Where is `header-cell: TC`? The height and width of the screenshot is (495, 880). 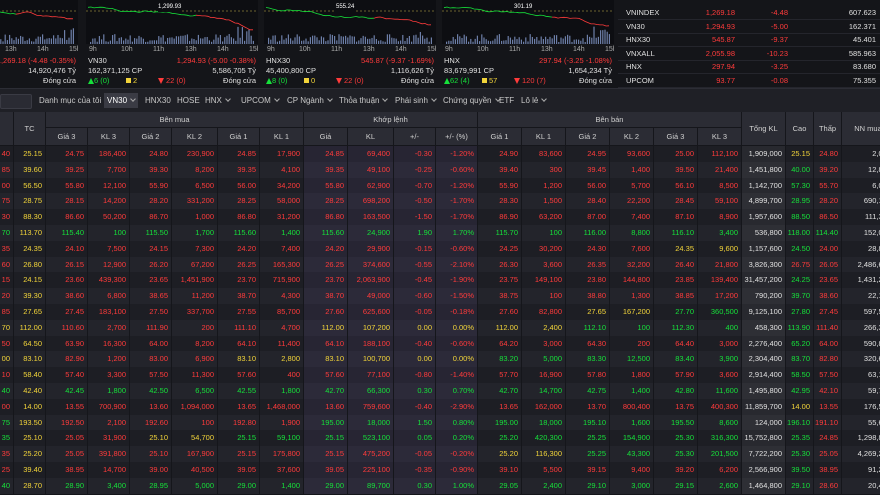
header-cell: TC is located at coordinates (30, 129).